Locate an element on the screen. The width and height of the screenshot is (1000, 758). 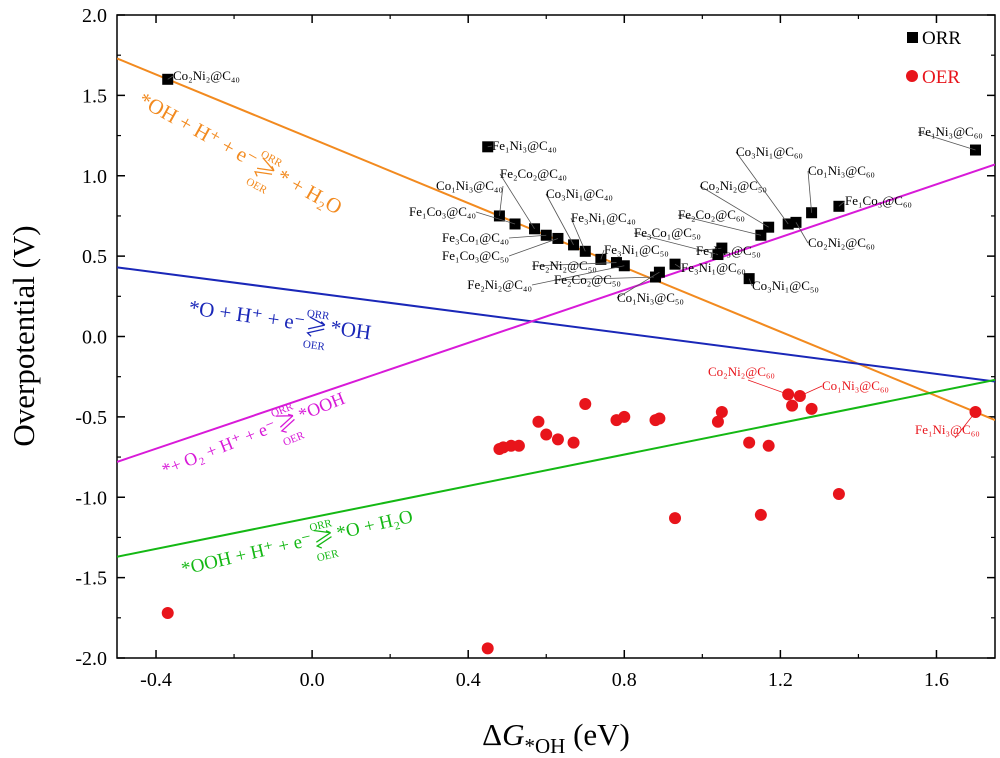
oer-point-label: Co₁Ni₃@C₆₀ is located at coordinates (855, 385).